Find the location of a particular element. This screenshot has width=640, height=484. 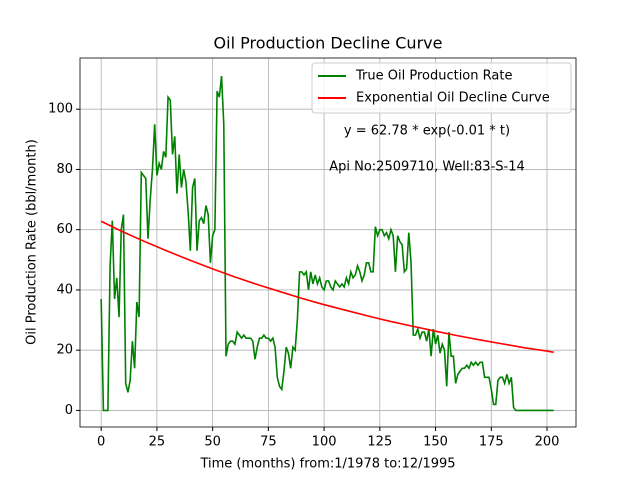

y-tick-label: 60 is located at coordinates (64, 229).